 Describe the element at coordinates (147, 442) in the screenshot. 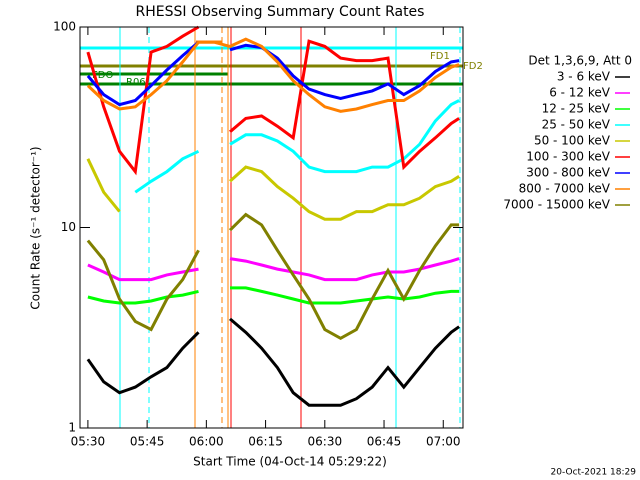

I see `x-tick-label: 05:45` at that location.